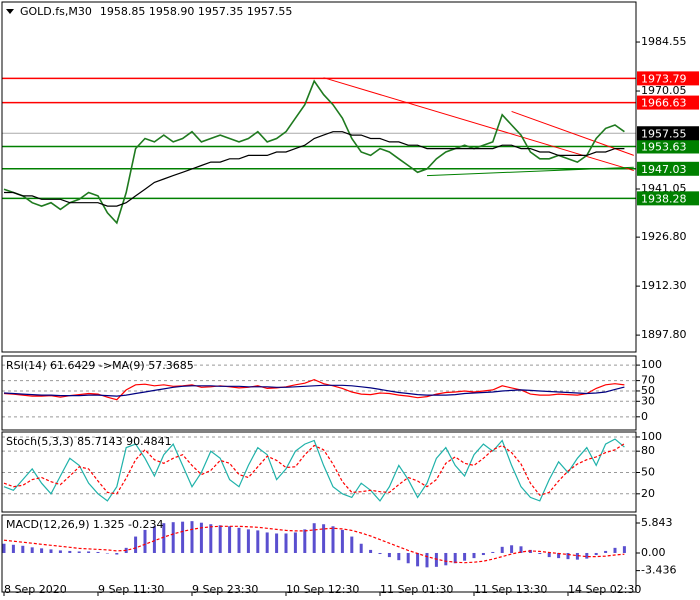 The width and height of the screenshot is (700, 600). I want to click on last-price-box, so click(668, 133).